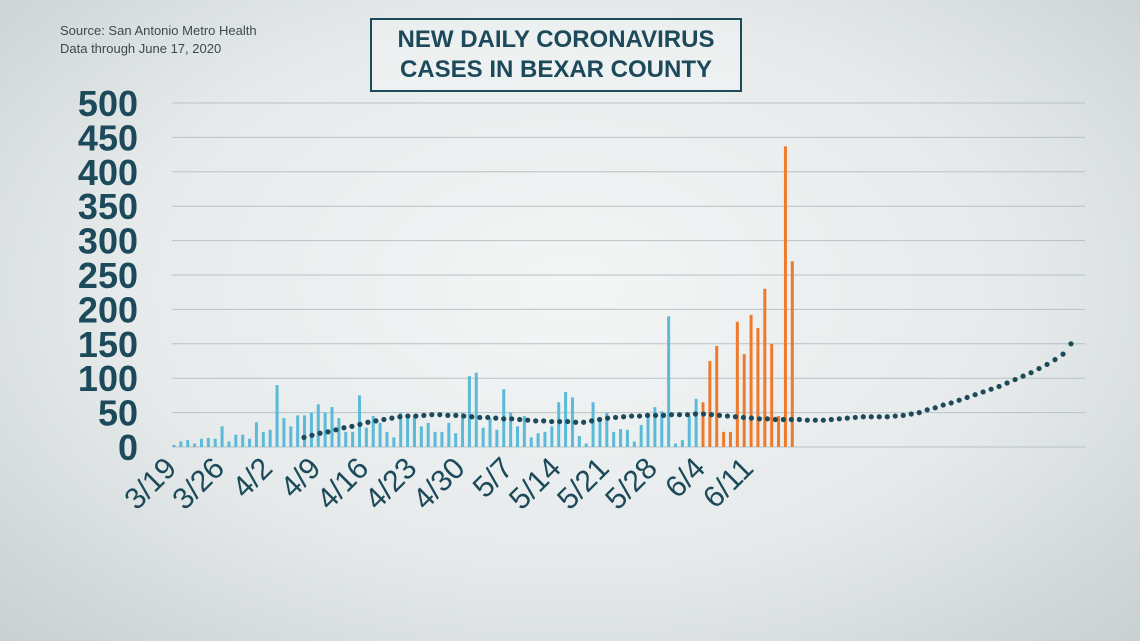 The image size is (1140, 641). What do you see at coordinates (391, 484) in the screenshot?
I see `x-tick-label: 4/23` at bounding box center [391, 484].